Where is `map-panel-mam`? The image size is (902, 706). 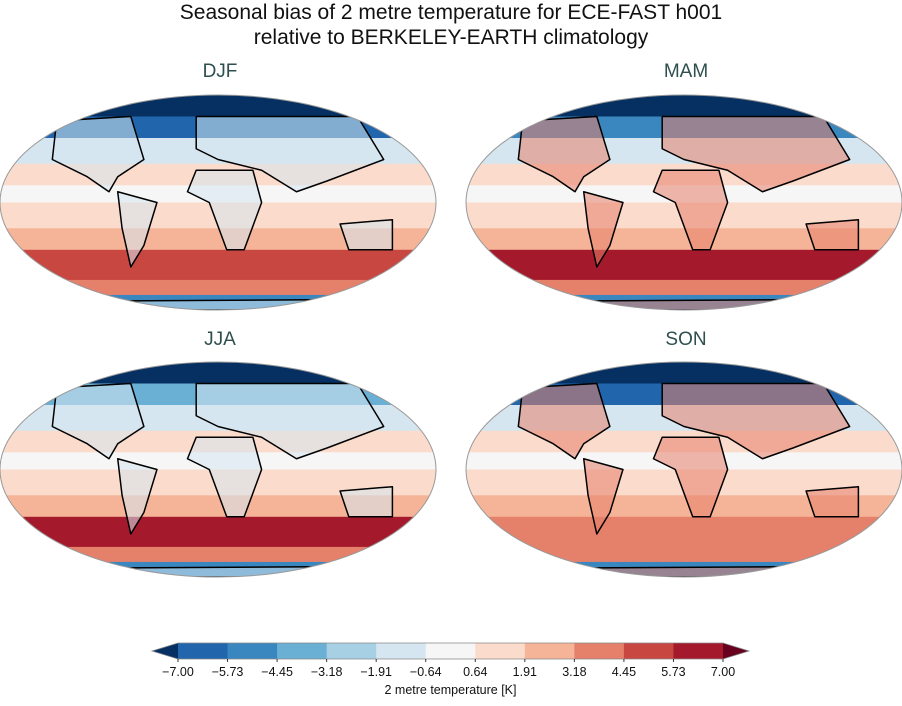
map-panel-mam is located at coordinates (684, 202).